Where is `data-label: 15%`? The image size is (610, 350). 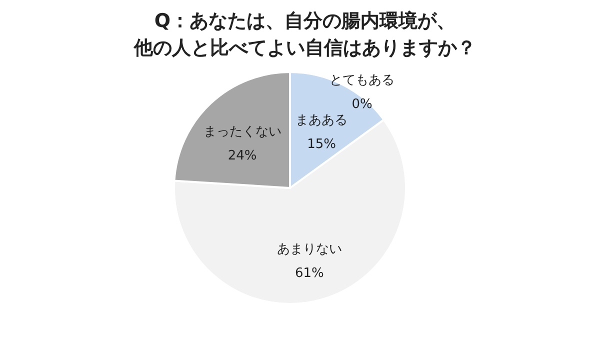 data-label: 15% is located at coordinates (321, 144).